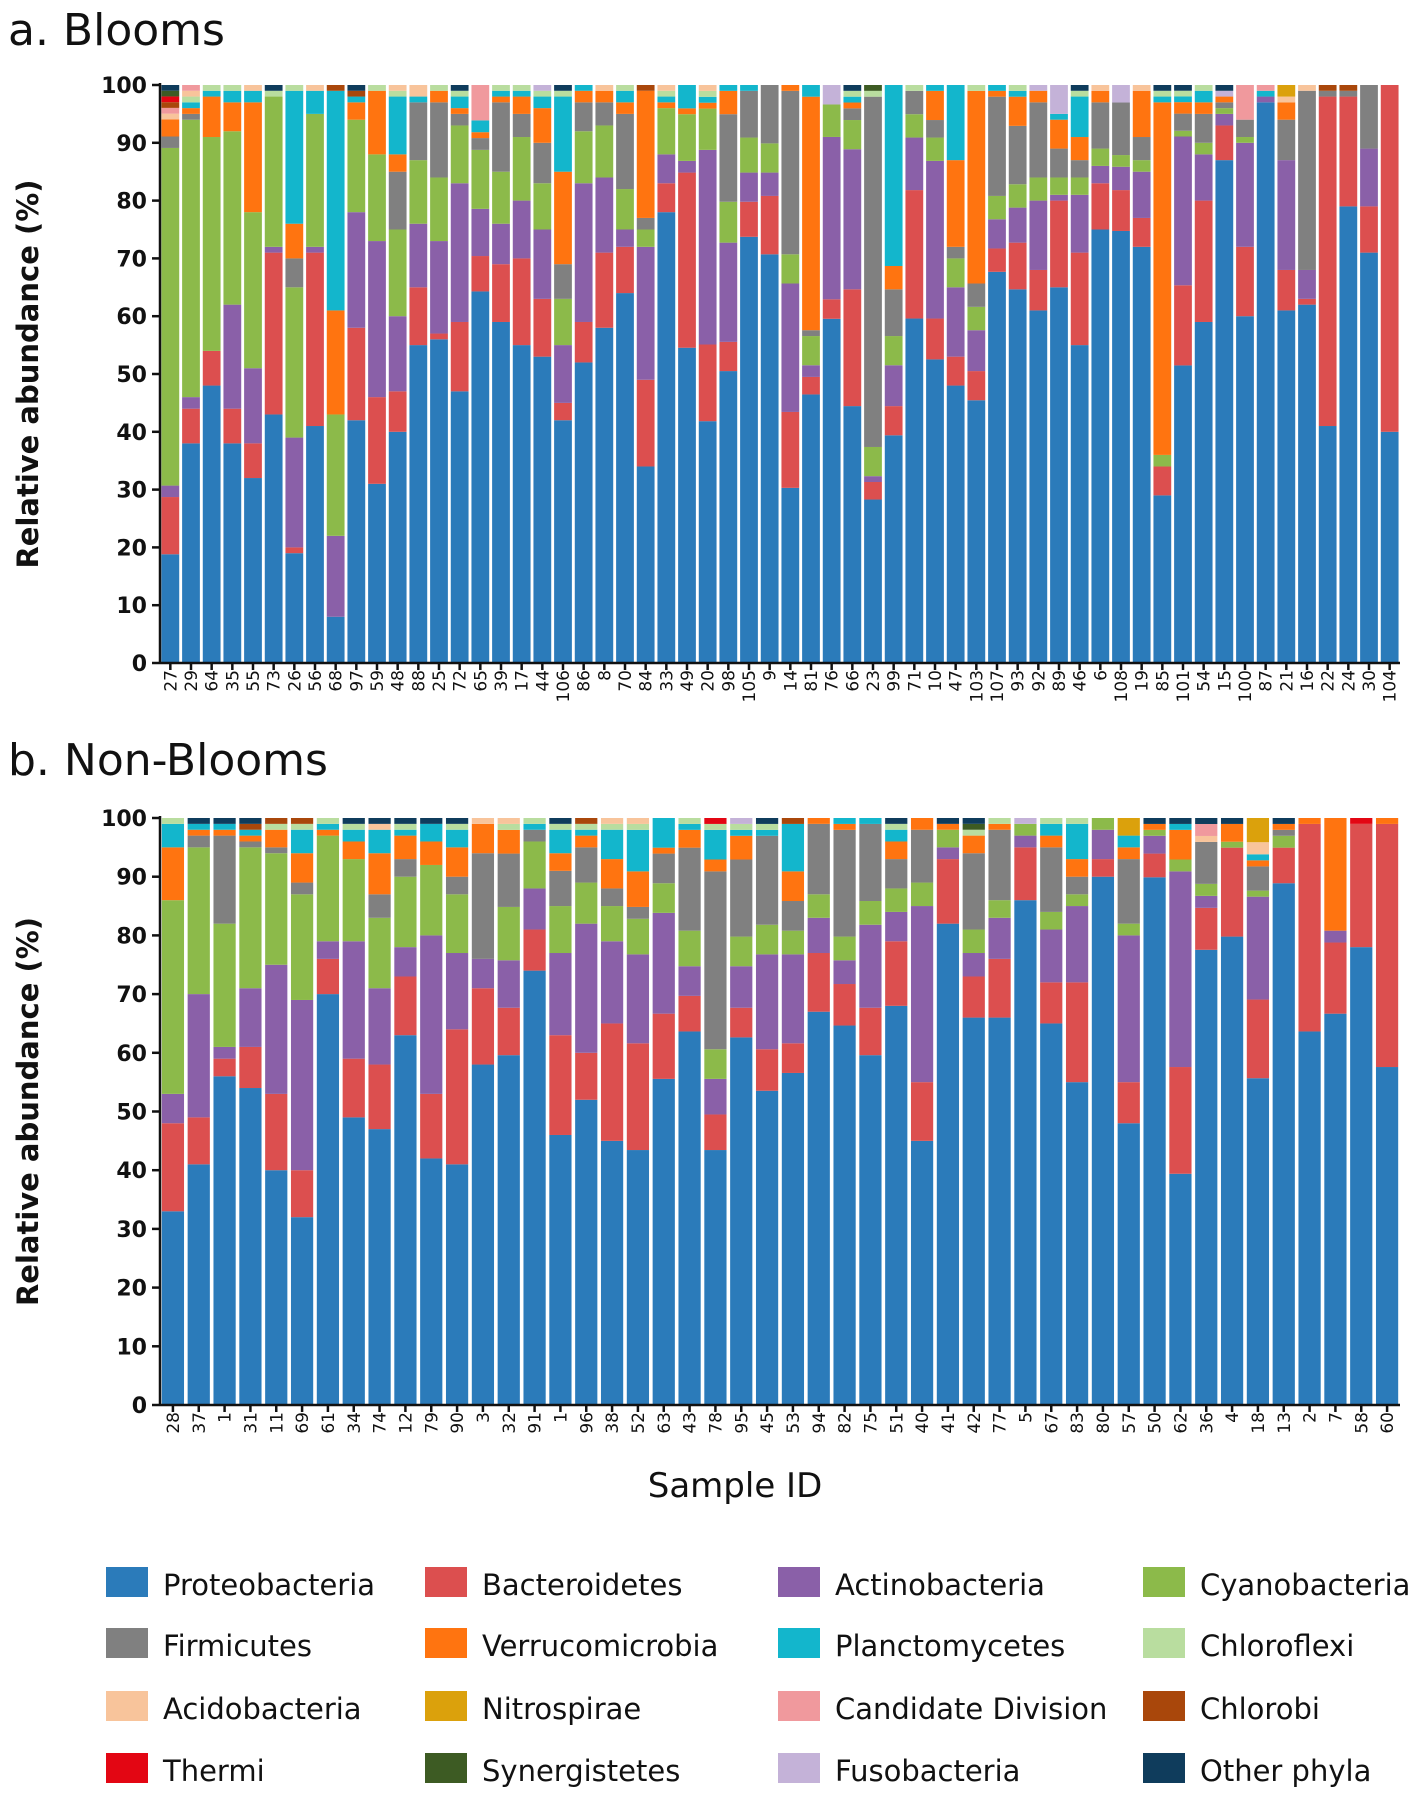  What do you see at coordinates (914, 88) in the screenshot?
I see `bar-segment-chloroflexi` at bounding box center [914, 88].